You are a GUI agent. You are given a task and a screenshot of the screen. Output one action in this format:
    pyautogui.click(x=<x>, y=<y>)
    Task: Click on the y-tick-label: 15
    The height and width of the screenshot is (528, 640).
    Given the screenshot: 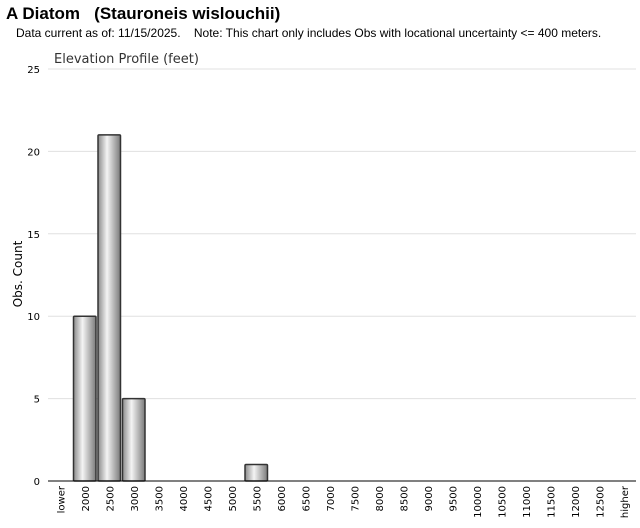 What is the action you would take?
    pyautogui.click(x=33, y=235)
    